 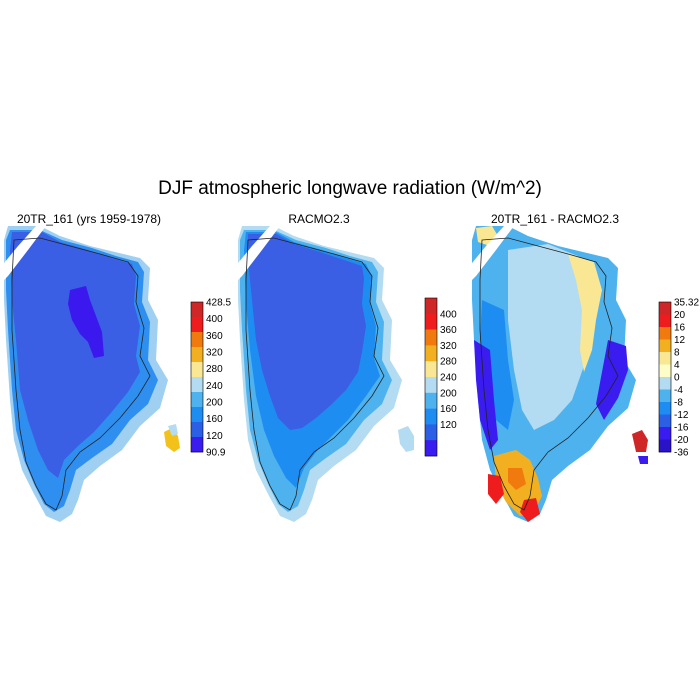 I want to click on colorbar-label: -4, so click(x=678, y=390).